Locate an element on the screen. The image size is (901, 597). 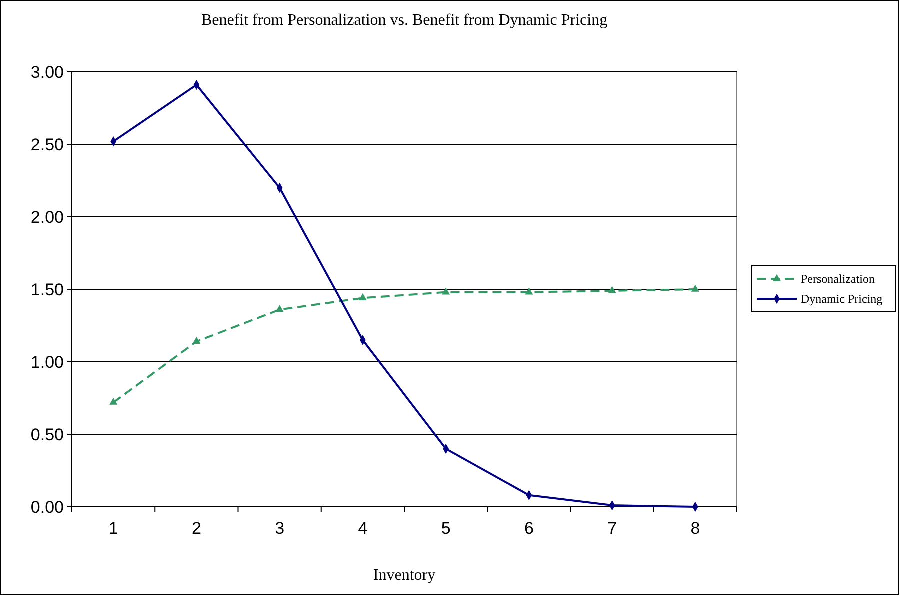
x-tick-label: 5 is located at coordinates (446, 528).